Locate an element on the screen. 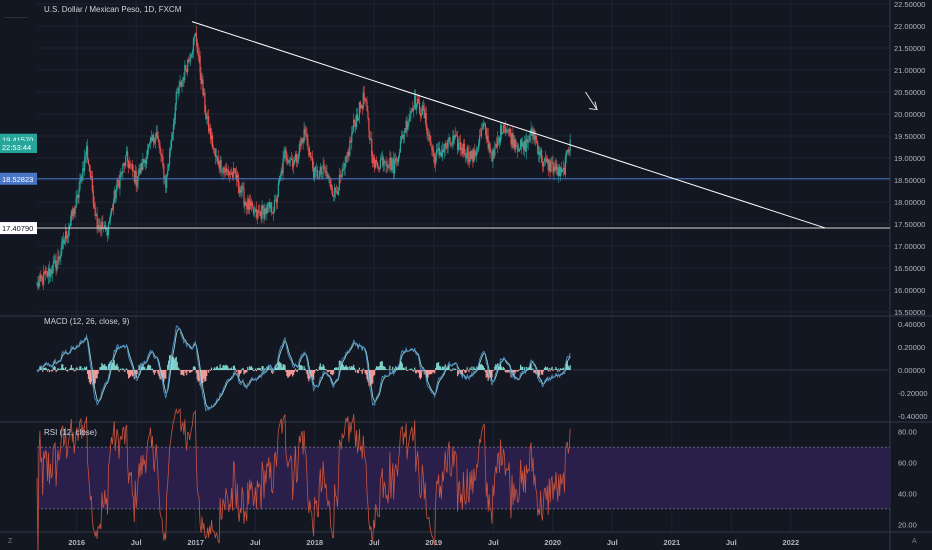  macd-label: MACD (12, 26, close, 9) is located at coordinates (87, 321).